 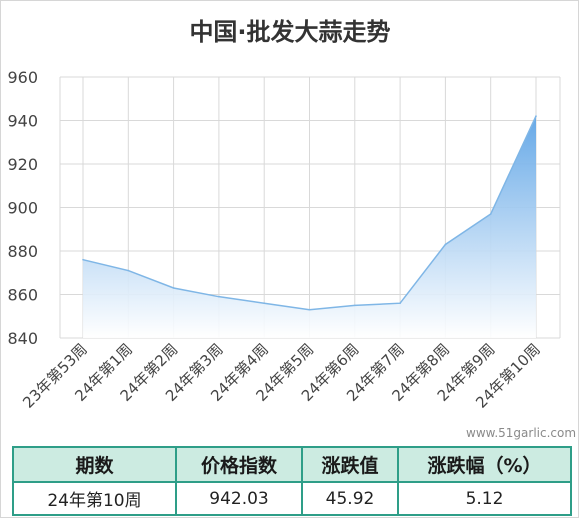 What do you see at coordinates (94, 498) in the screenshot?
I see `cell-period: 24年第10周` at bounding box center [94, 498].